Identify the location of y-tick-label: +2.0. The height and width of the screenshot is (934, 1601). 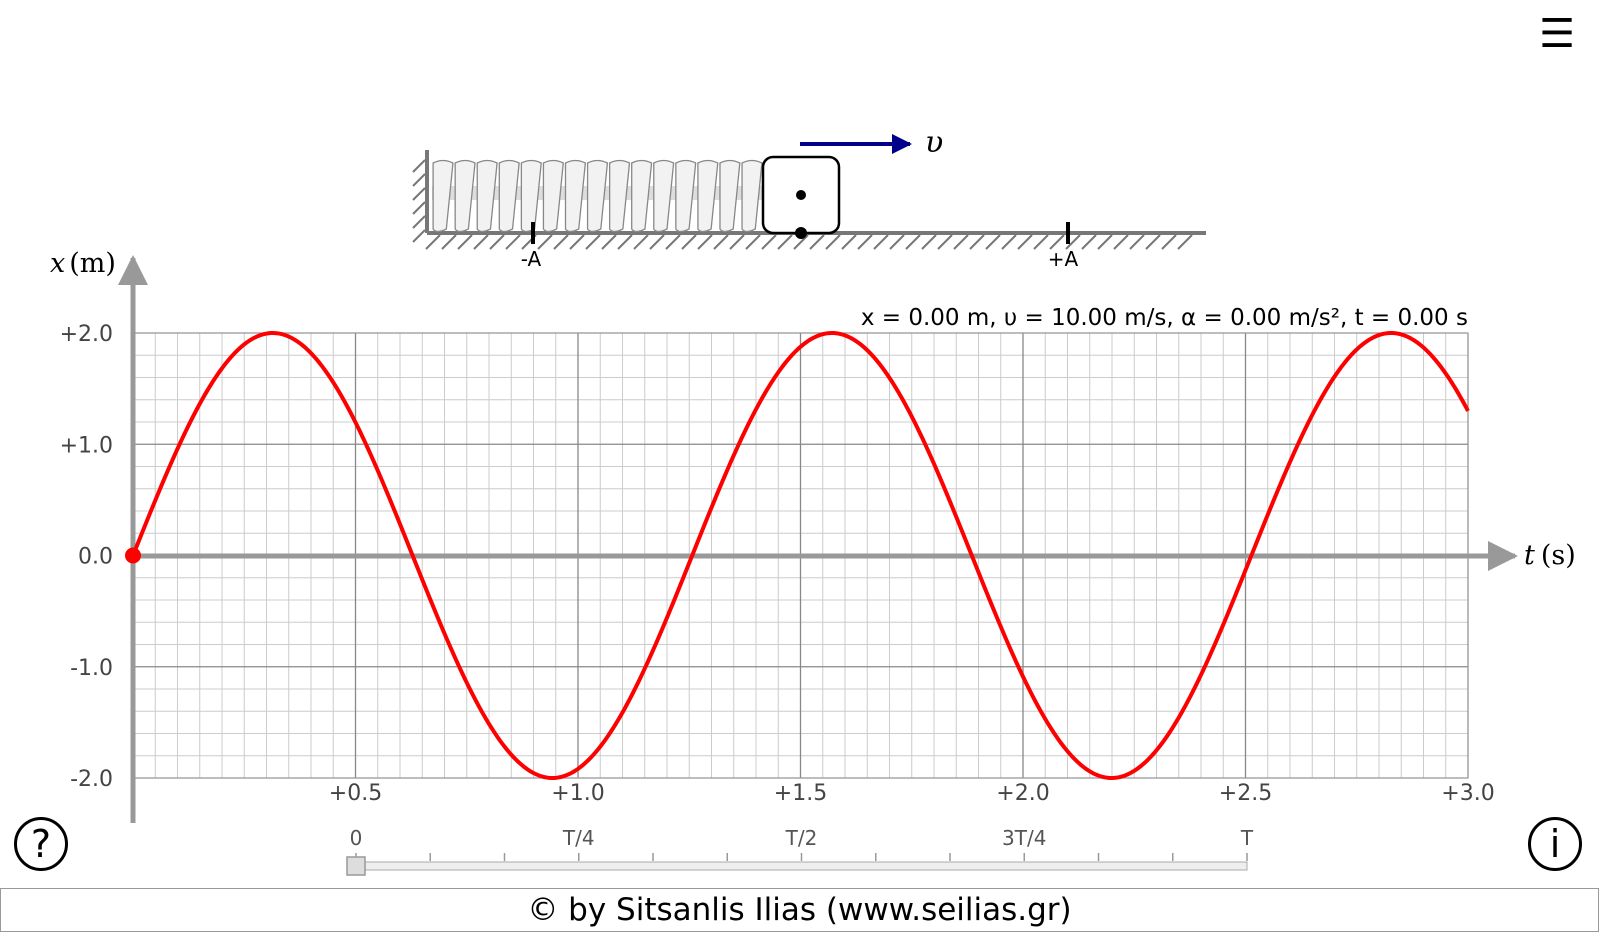
(86, 334).